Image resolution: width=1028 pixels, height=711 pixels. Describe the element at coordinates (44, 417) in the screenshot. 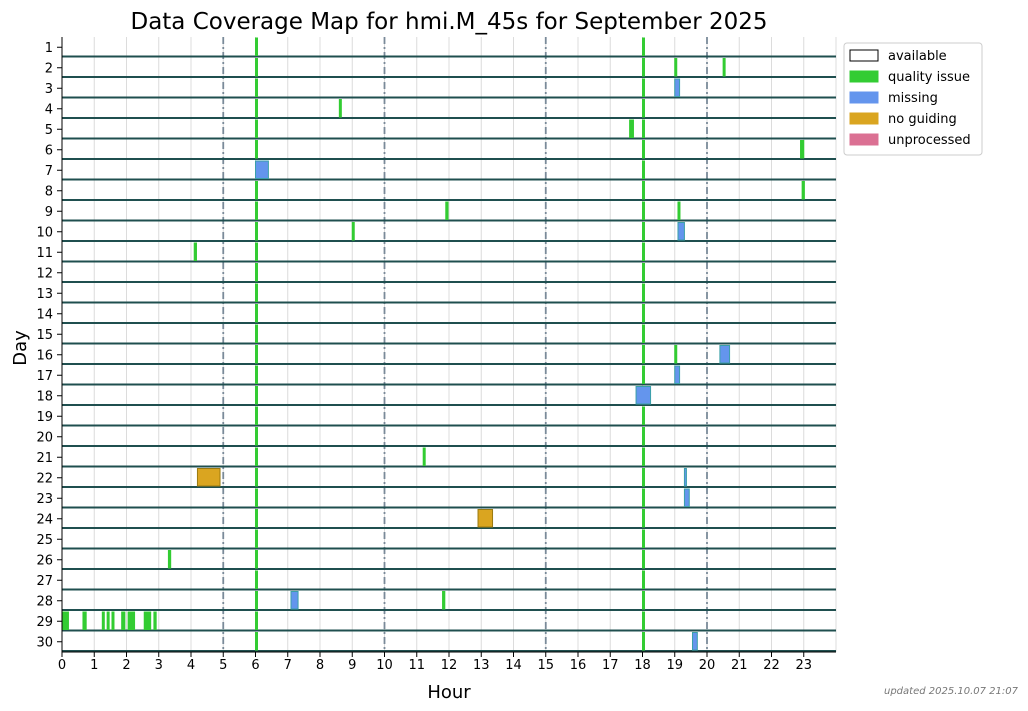

I see `y-tick-label: 19` at that location.